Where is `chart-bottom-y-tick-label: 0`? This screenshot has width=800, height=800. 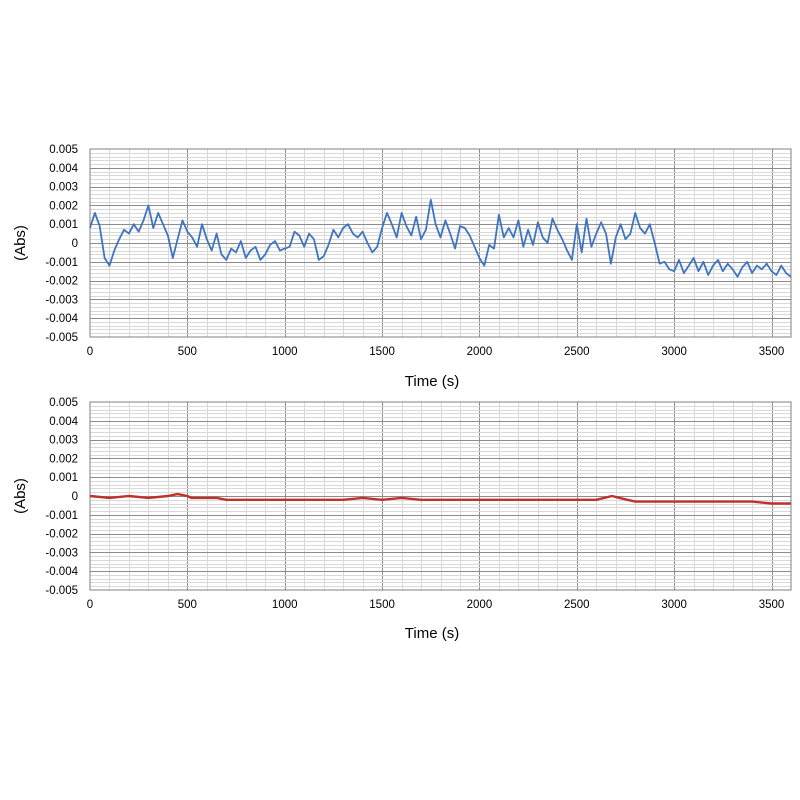
chart-bottom-y-tick-label: 0 is located at coordinates (75, 497).